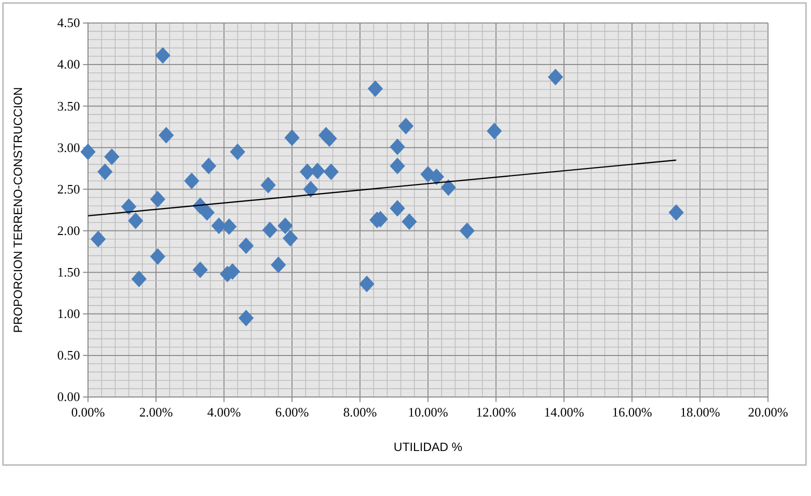 The width and height of the screenshot is (811, 496). I want to click on x-tick-label: 14.00%, so click(564, 412).